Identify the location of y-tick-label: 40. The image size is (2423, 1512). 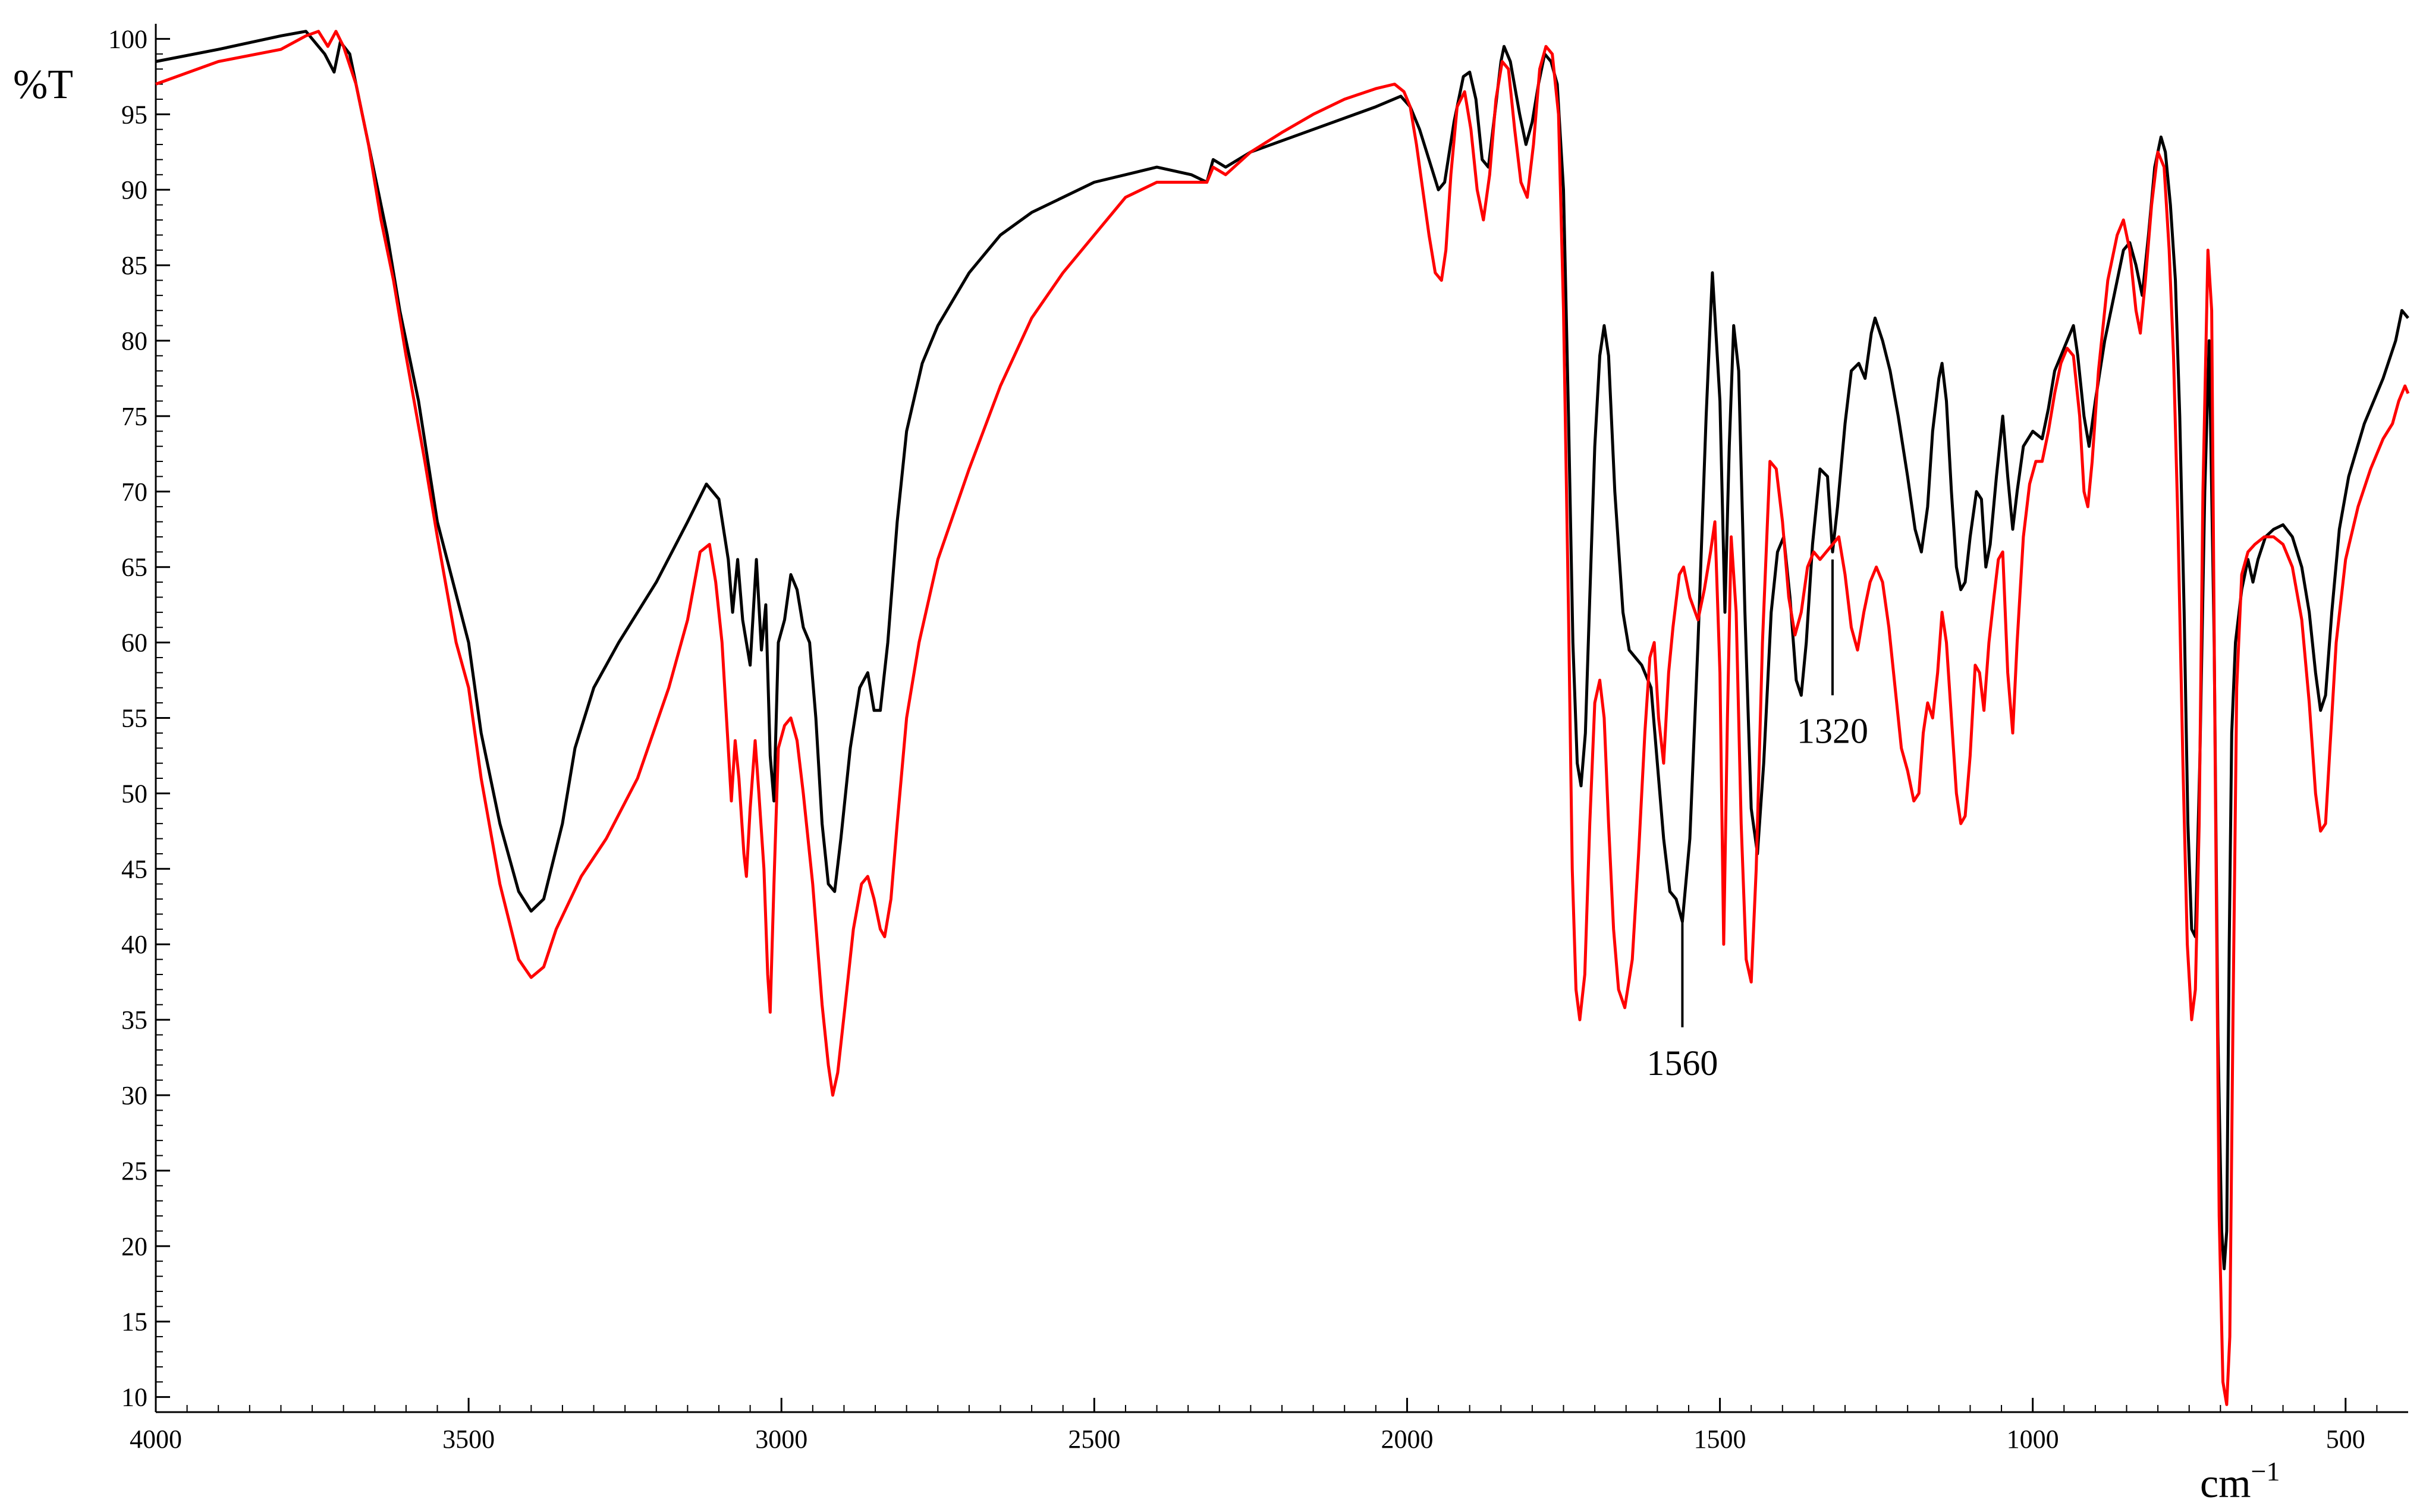
(134, 944).